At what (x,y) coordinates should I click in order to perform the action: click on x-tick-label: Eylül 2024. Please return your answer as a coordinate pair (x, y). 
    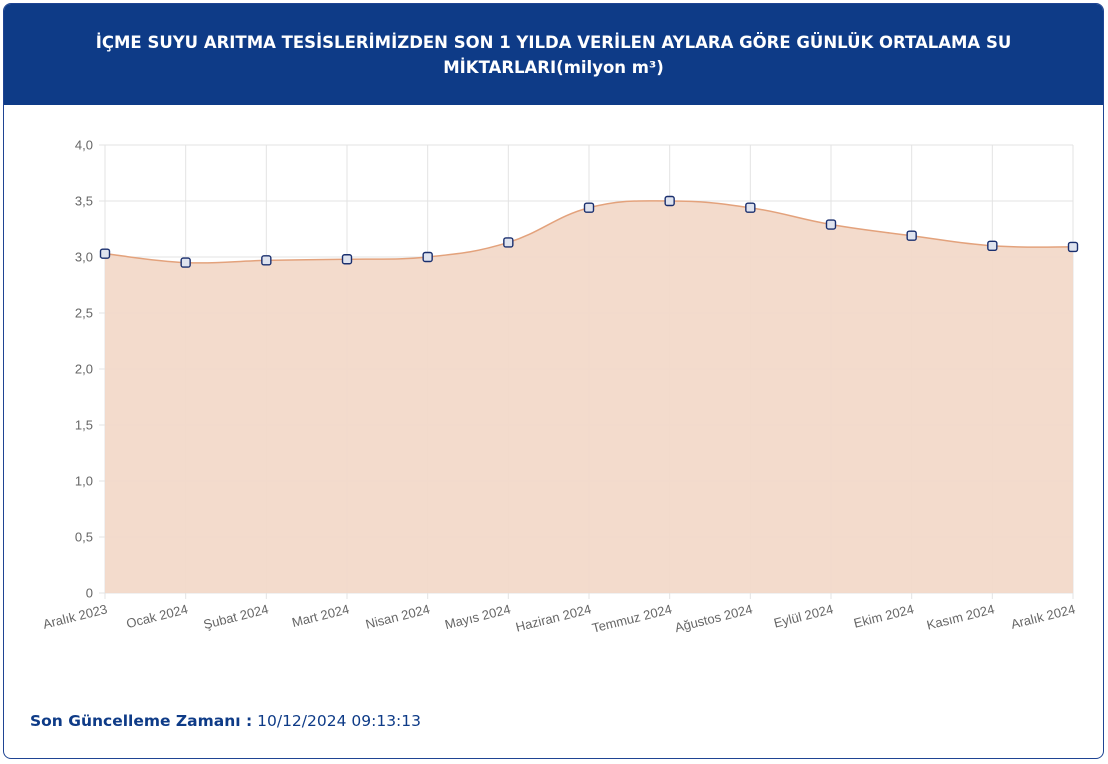
    Looking at the image, I should click on (803, 615).